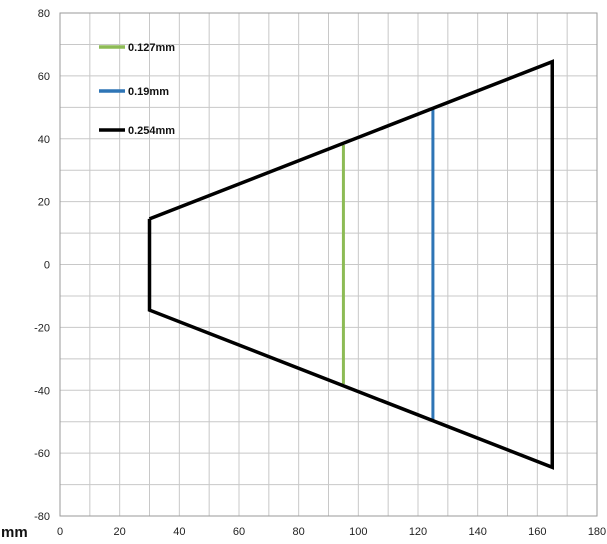 This screenshot has width=607, height=544. What do you see at coordinates (148, 92) in the screenshot?
I see `legend-label: 0.19mm` at bounding box center [148, 92].